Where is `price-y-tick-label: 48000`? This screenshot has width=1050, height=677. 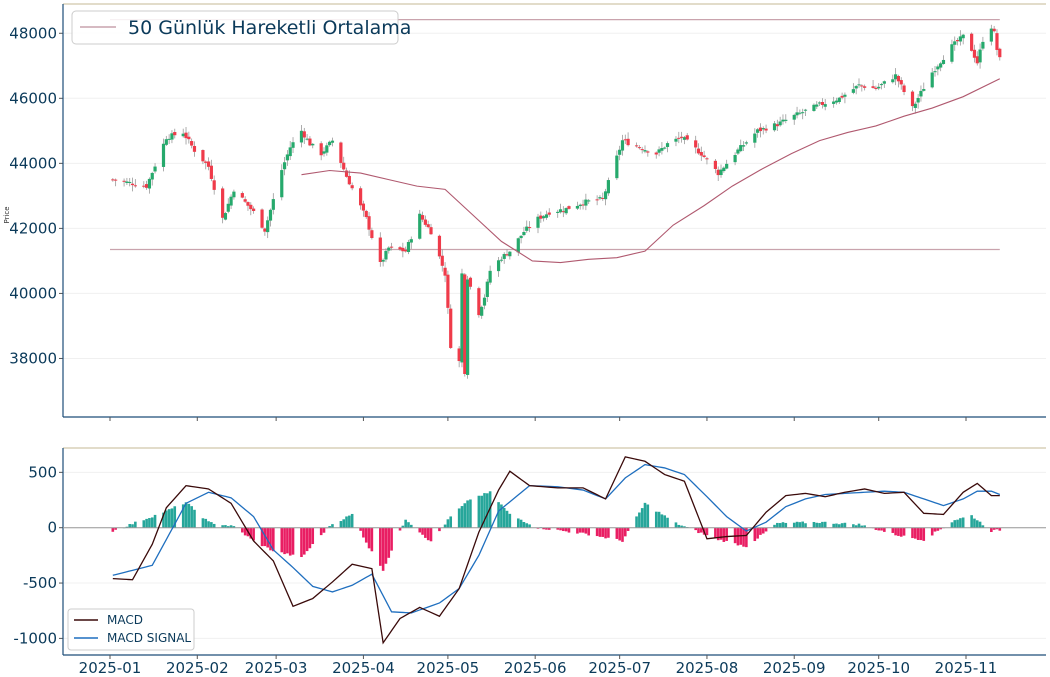
price-y-tick-label: 48000 is located at coordinates (33, 33).